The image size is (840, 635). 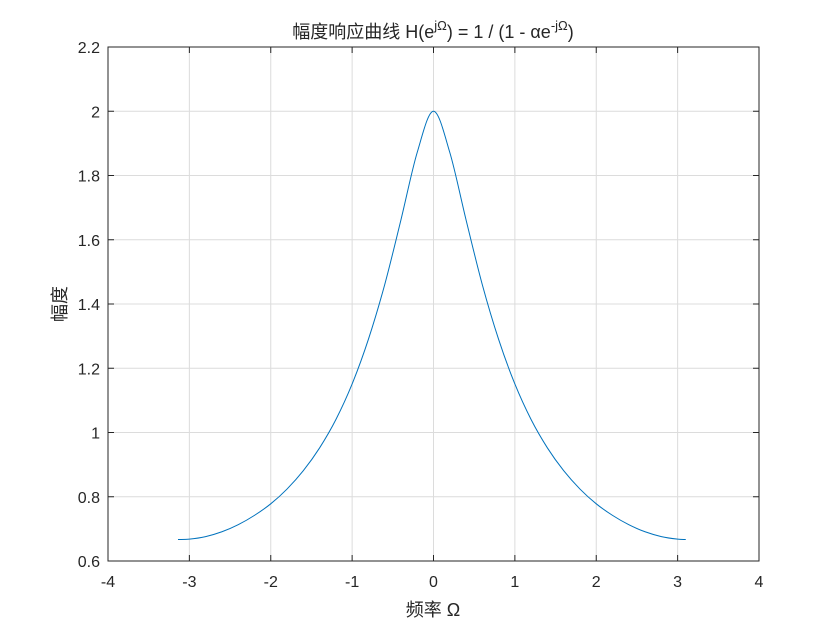 What do you see at coordinates (89, 241) in the screenshot?
I see `y-tick-label: 1.6` at bounding box center [89, 241].